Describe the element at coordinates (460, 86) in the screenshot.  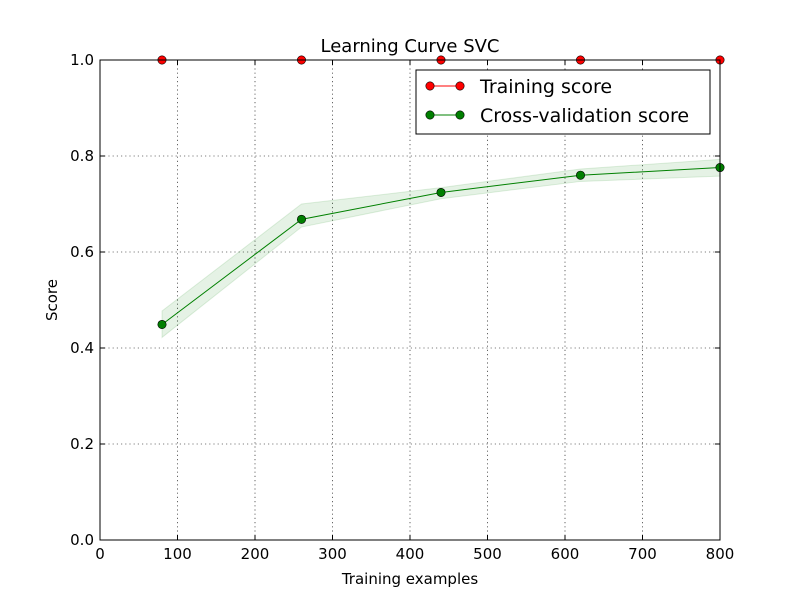
I see `legend-marker-training-right` at that location.